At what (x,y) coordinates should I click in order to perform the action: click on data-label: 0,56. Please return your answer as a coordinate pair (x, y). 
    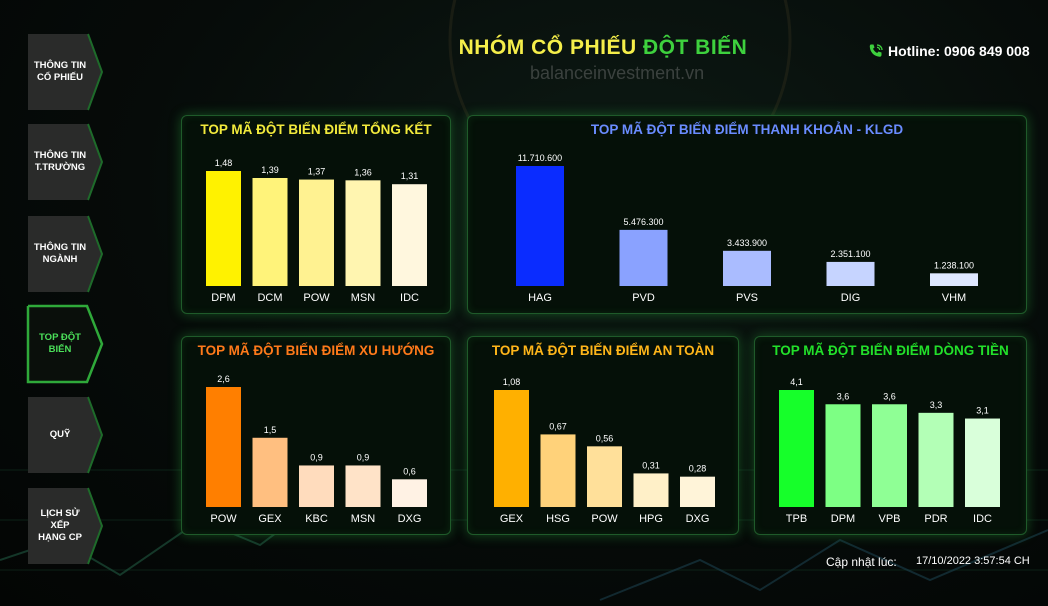
    Looking at the image, I should click on (605, 438).